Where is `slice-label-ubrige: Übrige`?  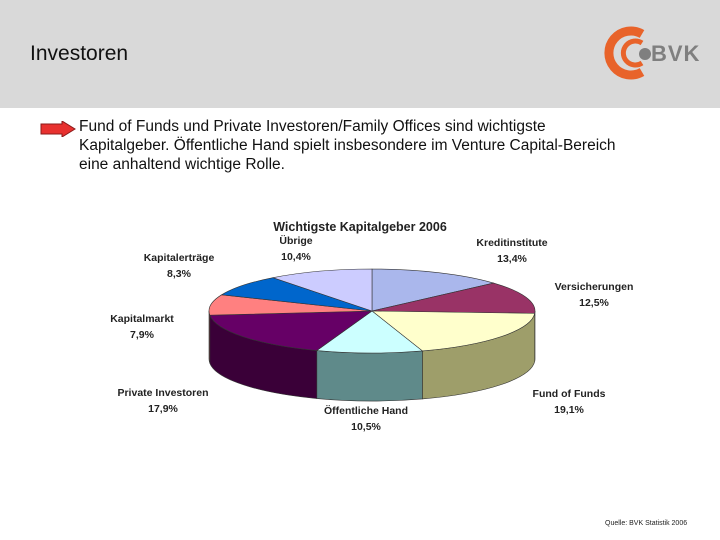
slice-label-ubrige: Übrige is located at coordinates (295, 240).